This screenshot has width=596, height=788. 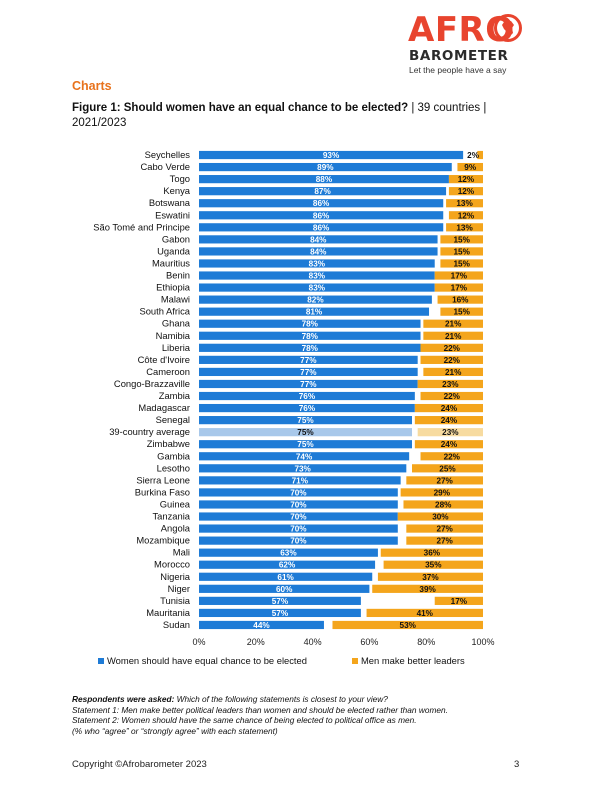 I want to click on category-label: Mozambique, so click(x=163, y=540).